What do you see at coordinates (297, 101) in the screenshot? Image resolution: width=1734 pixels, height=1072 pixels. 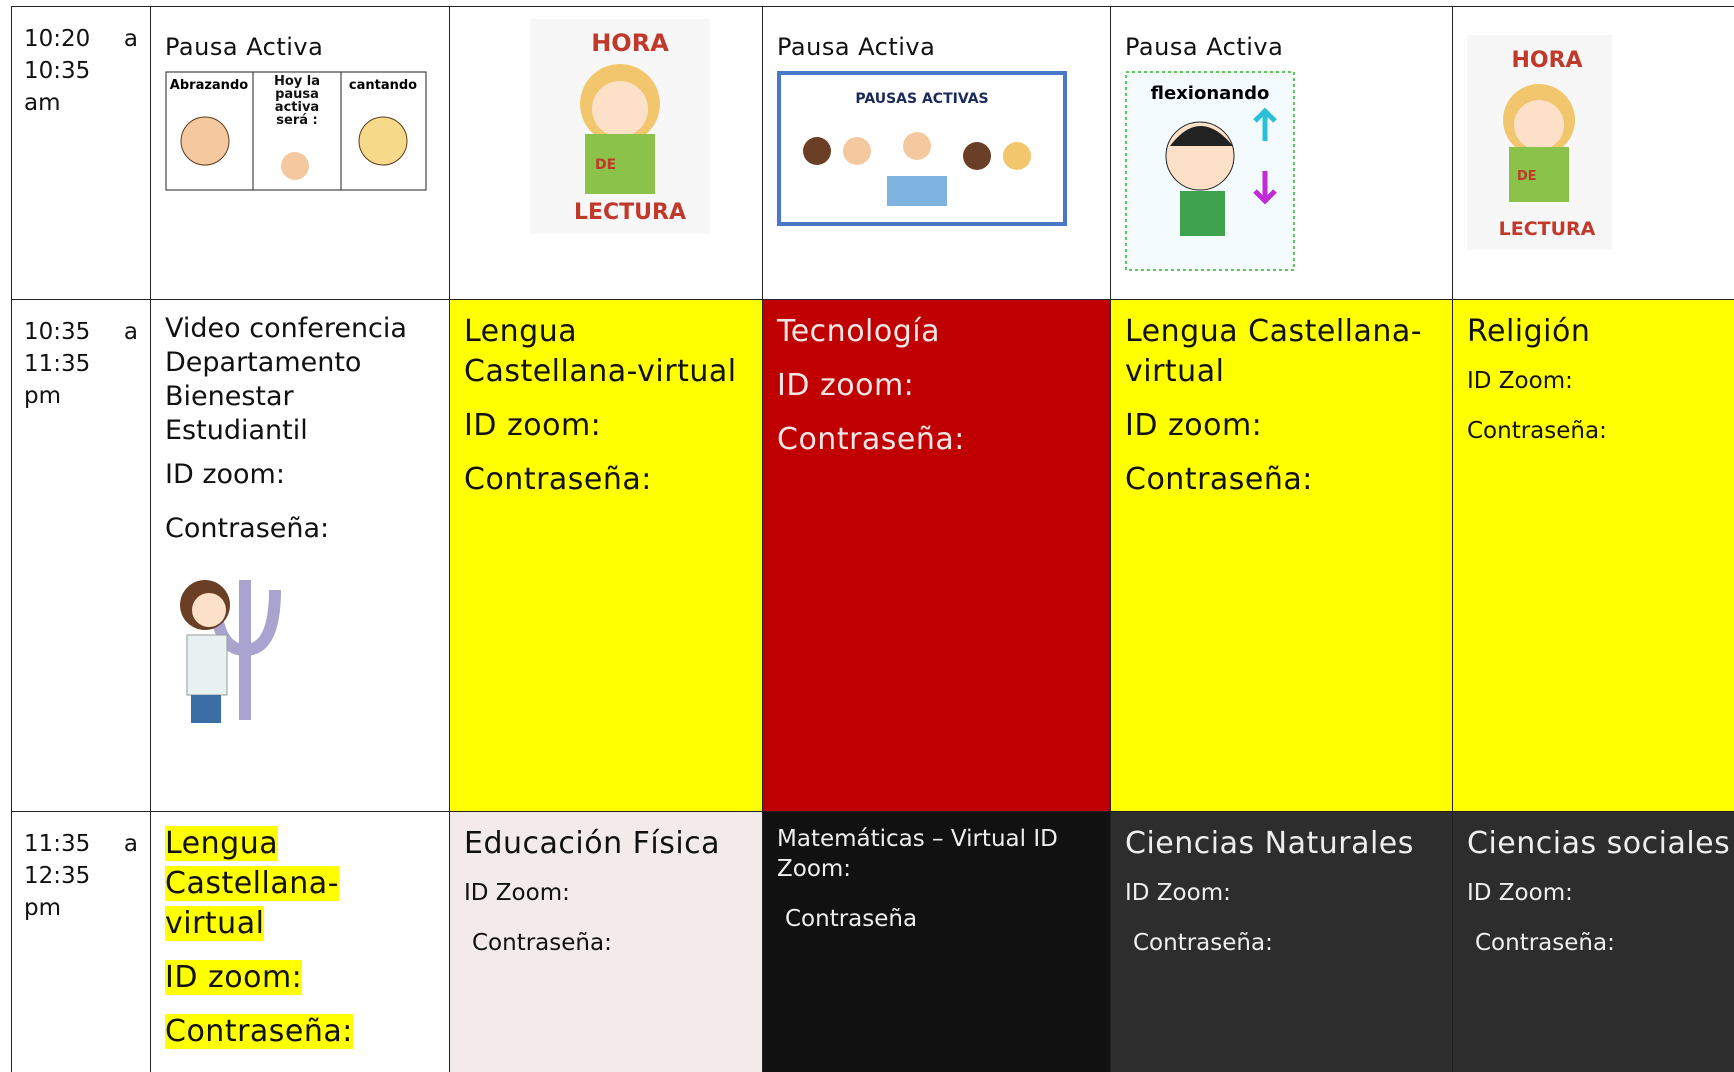 I see `image-text: Hoy la pausa activa será :` at bounding box center [297, 101].